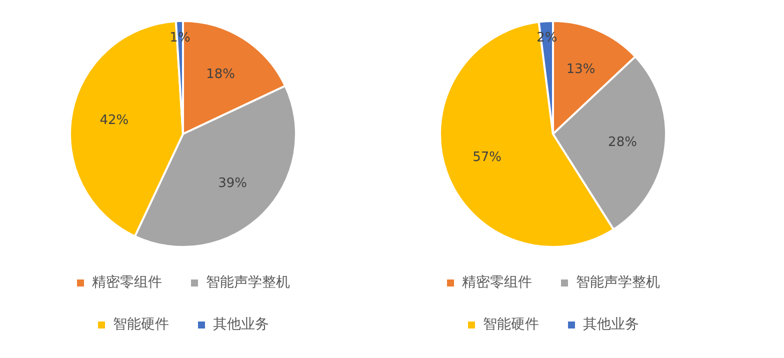 The image size is (784, 358). I want to click on data-label: 57%, so click(487, 158).